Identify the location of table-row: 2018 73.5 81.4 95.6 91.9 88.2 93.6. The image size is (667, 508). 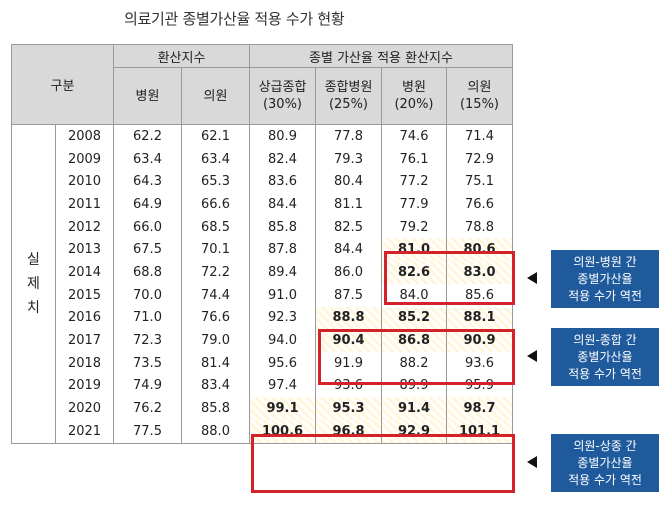
(262, 363).